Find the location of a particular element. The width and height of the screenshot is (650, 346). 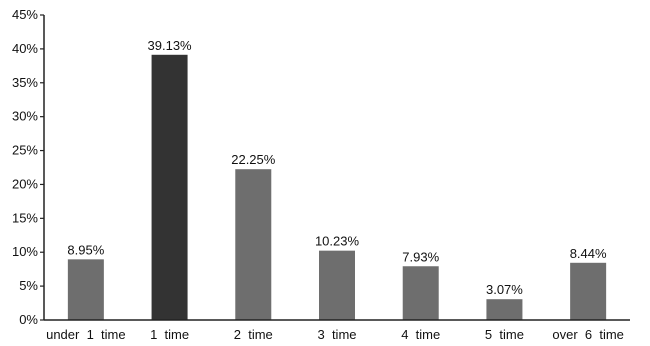

x-tick-label: 4 time is located at coordinates (420, 334).